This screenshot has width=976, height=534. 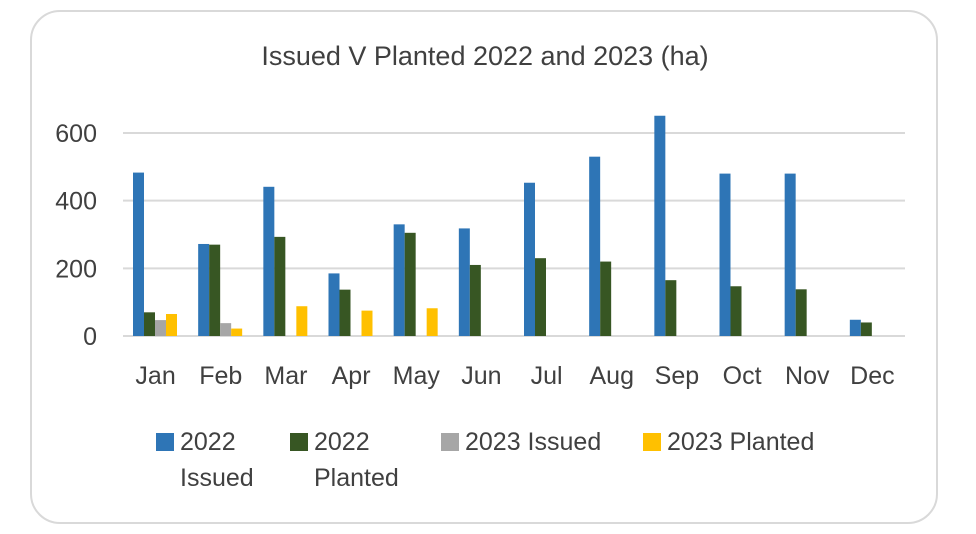 I want to click on x-tick-label: Aug, so click(x=612, y=376).